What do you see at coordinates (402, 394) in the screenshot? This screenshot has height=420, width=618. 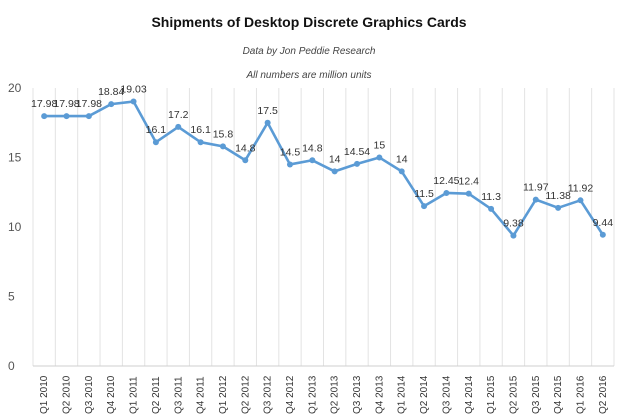 I see `x-tick-label: Q1 2014` at bounding box center [402, 394].